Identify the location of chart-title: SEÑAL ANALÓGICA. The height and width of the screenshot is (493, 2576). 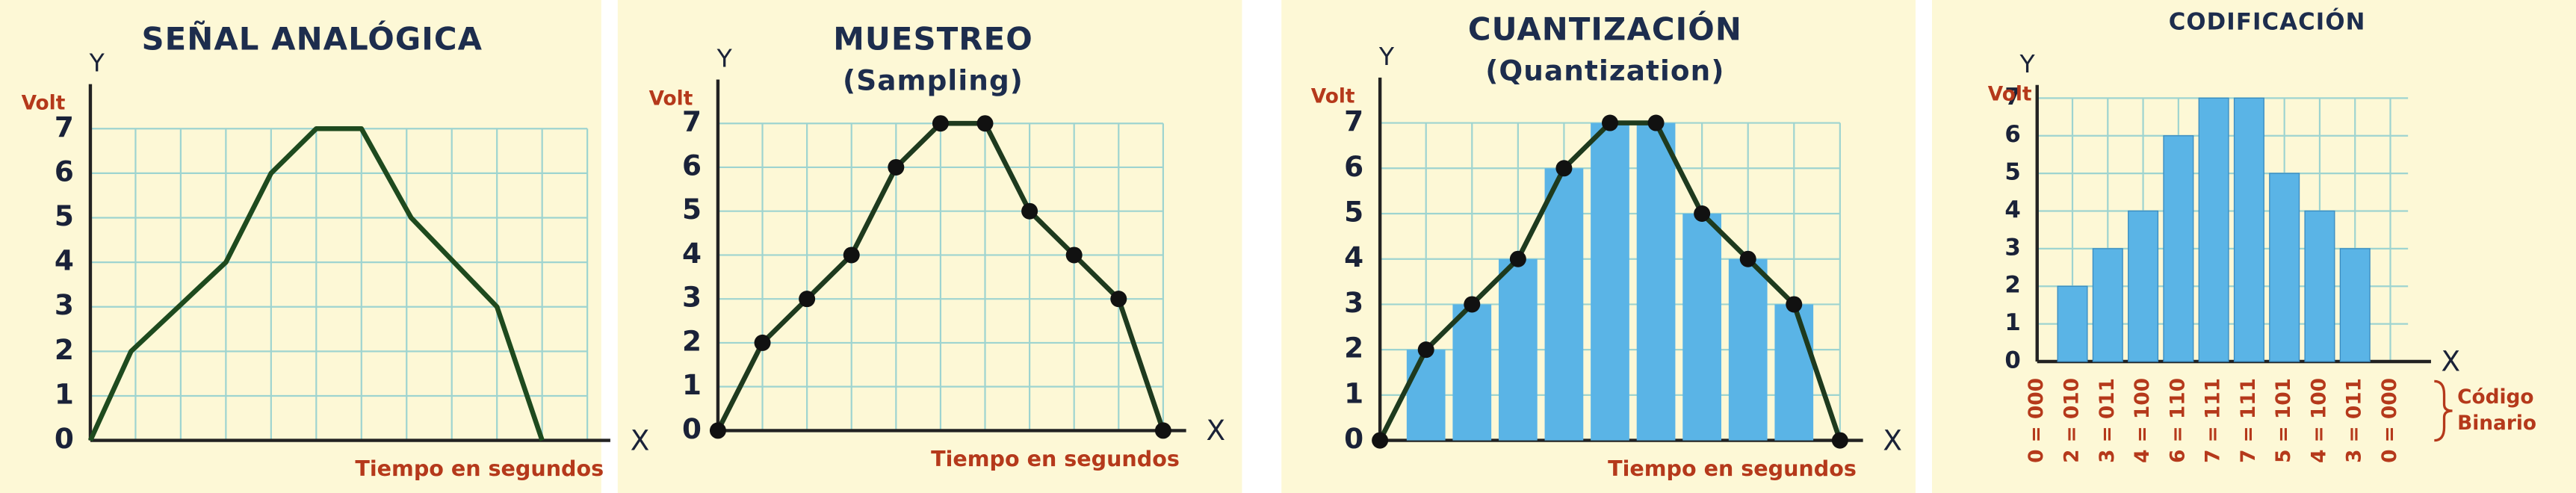
(312, 38).